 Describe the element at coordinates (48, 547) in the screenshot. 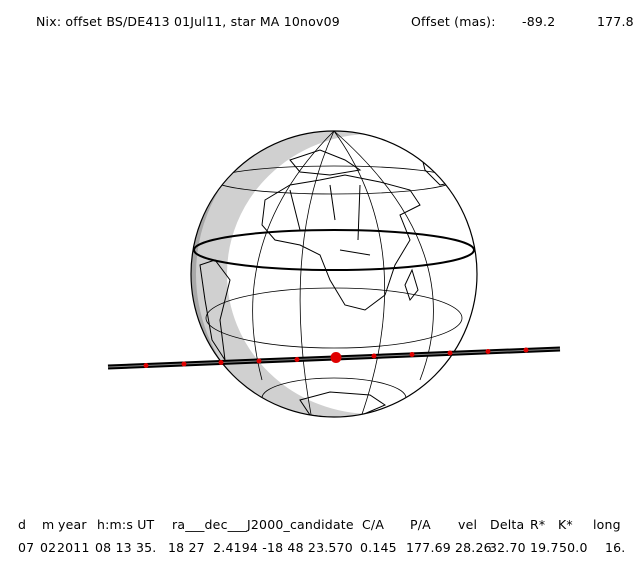

I see `table-cell: 02` at that location.